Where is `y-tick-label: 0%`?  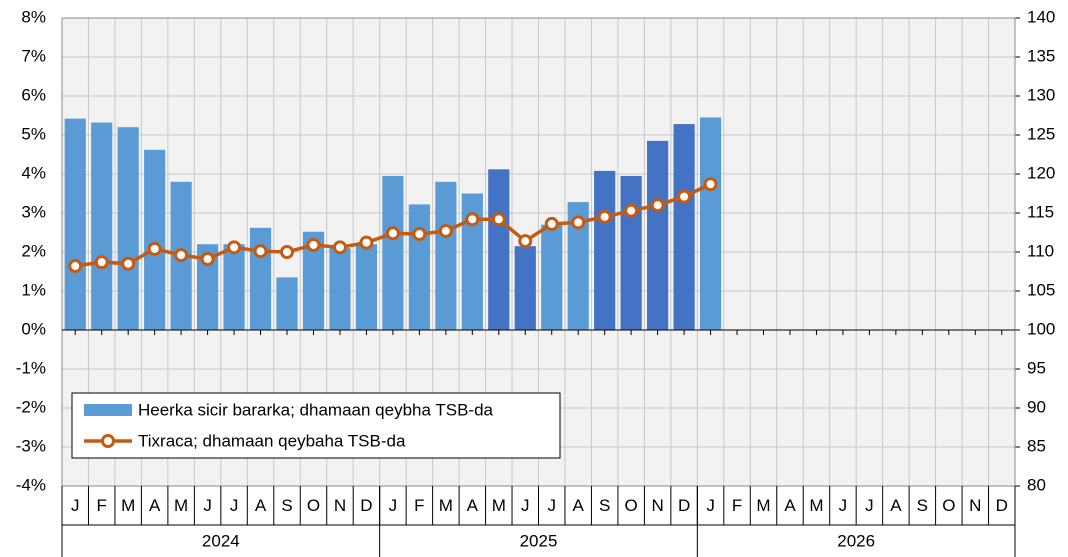
y-tick-label: 0% is located at coordinates (33, 328).